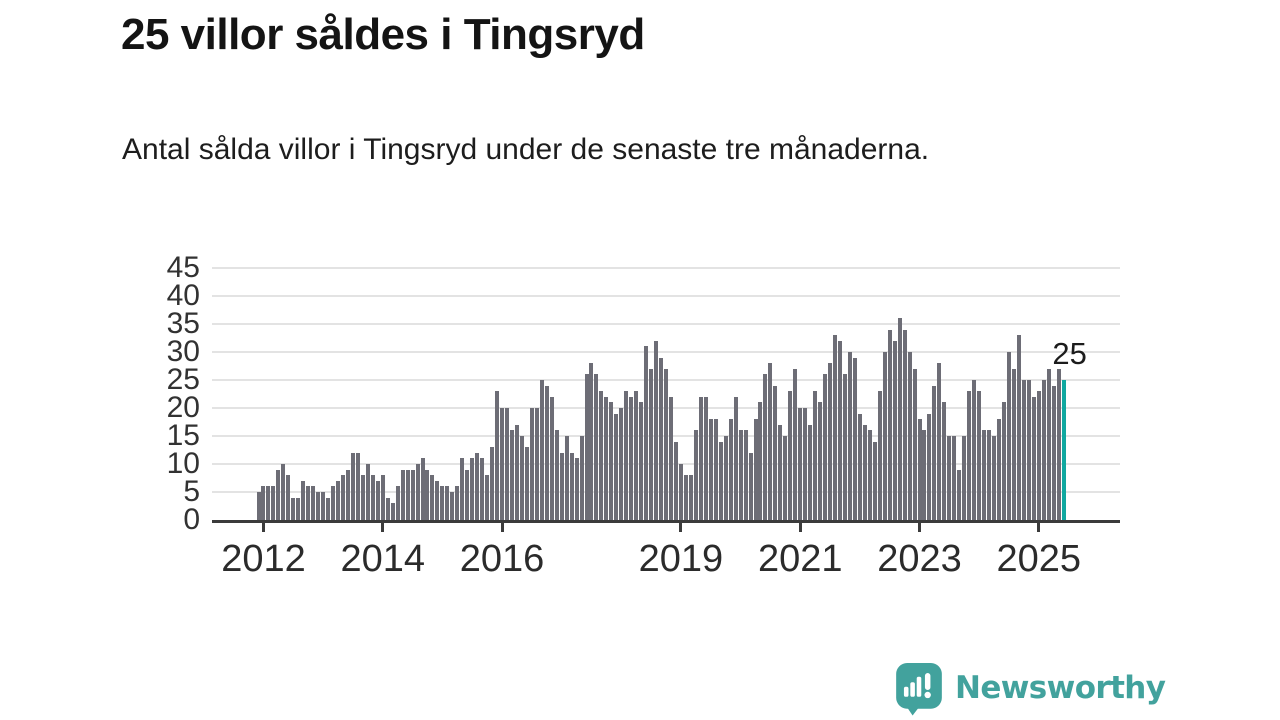  Describe the element at coordinates (1039, 559) in the screenshot. I see `x-tick-label: 2025` at that location.